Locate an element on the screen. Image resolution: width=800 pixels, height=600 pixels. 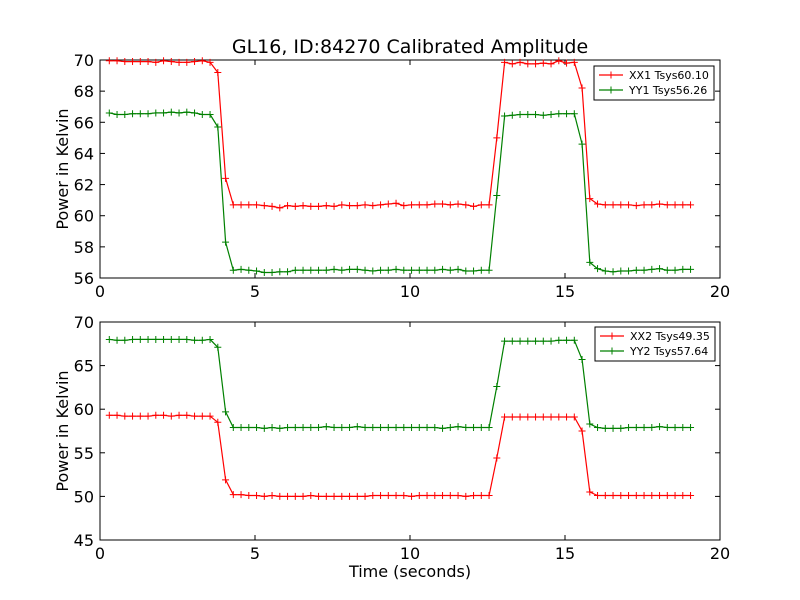
y-tick-label: 60 is located at coordinates (84, 216).